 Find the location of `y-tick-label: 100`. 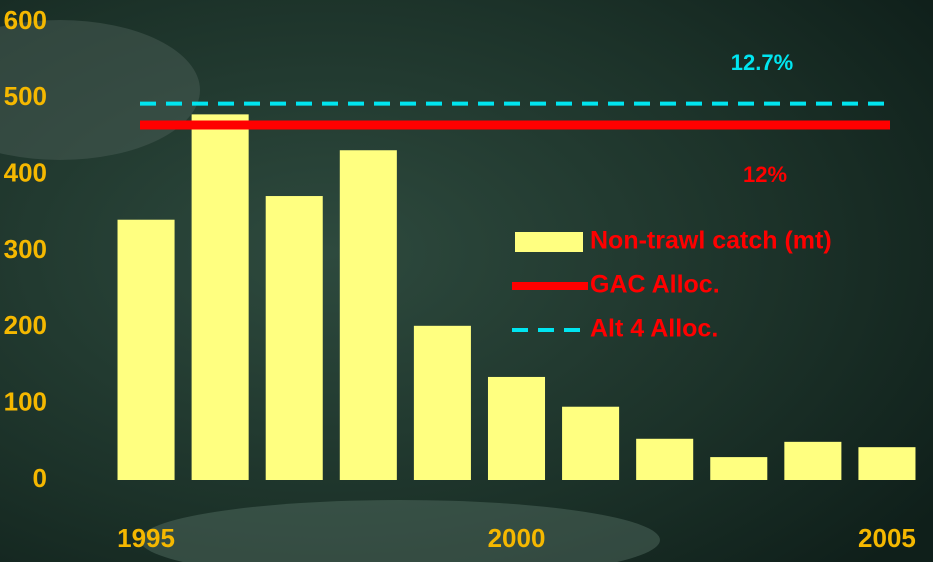

y-tick-label: 100 is located at coordinates (25, 402).